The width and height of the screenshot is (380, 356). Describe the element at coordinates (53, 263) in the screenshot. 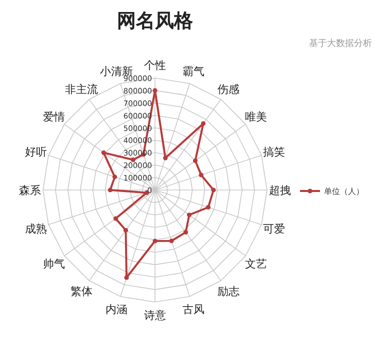

I see `spoke-label: 帅气` at that location.